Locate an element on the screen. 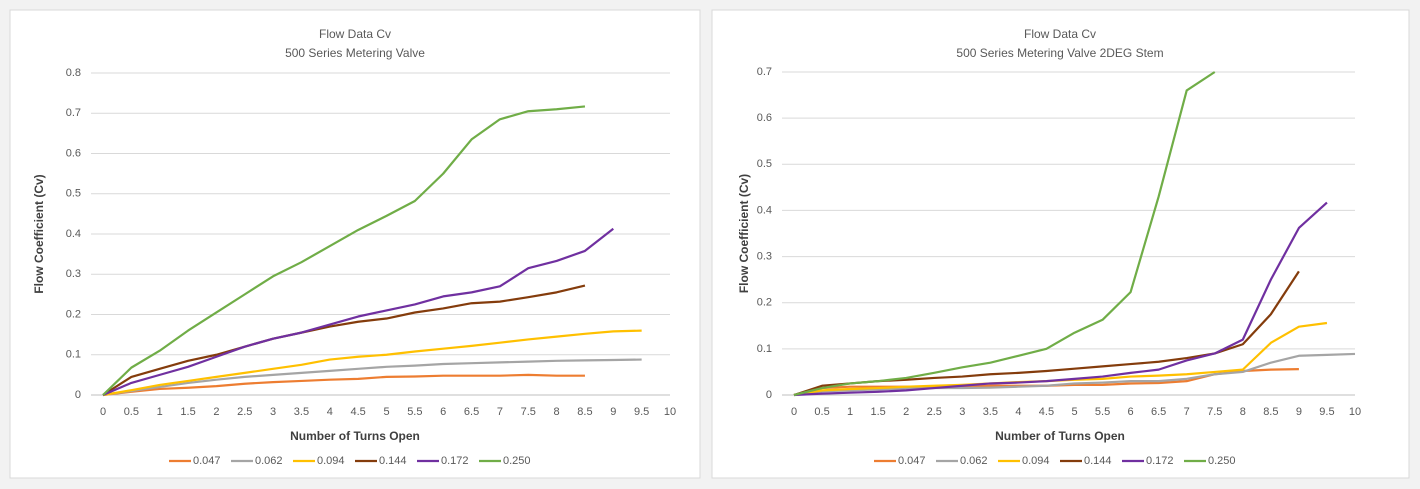 The width and height of the screenshot is (1420, 489). chart-subtitle: 500 Series Metering Valve 2DEG Stem is located at coordinates (1059, 53).